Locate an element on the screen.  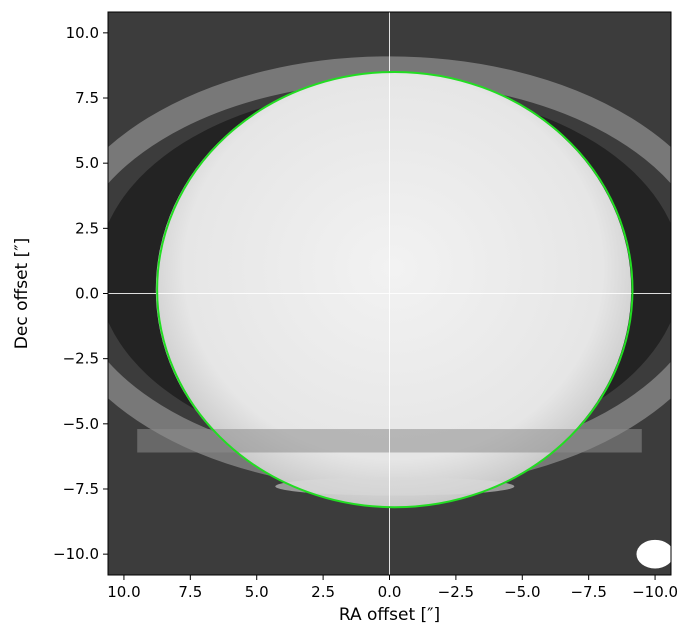
y-tick-label: −10.0 is located at coordinates (76, 554).